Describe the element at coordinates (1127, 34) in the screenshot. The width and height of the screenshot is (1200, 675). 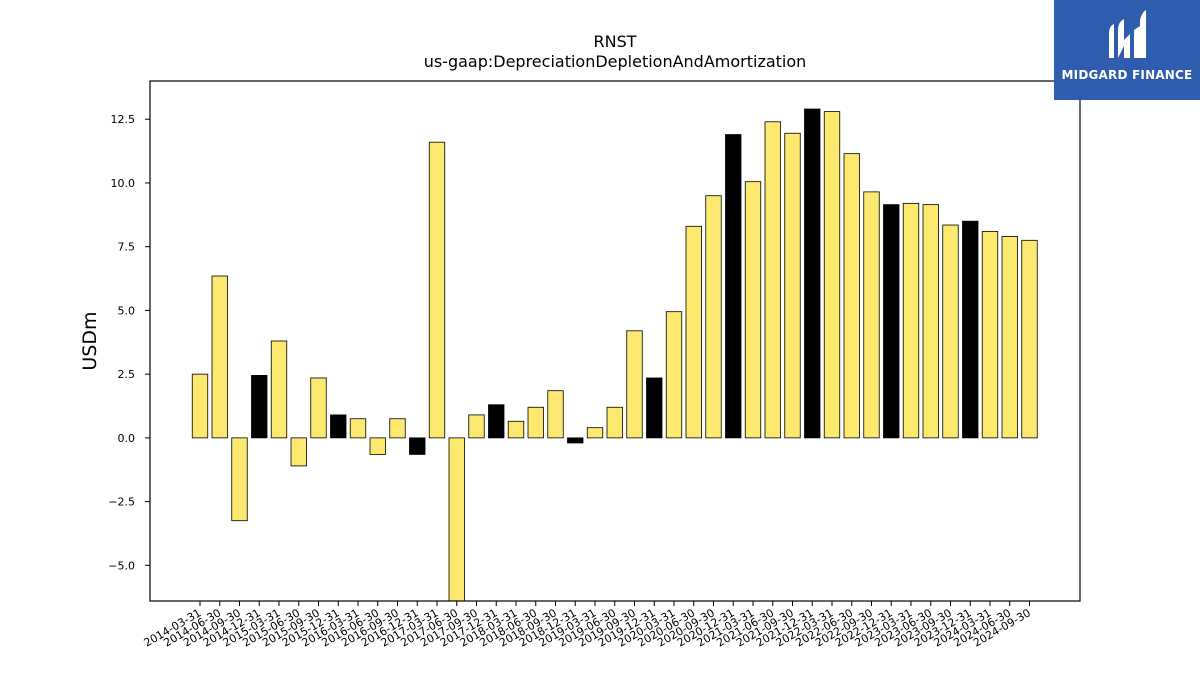
I see `midgard-logo-icon` at that location.